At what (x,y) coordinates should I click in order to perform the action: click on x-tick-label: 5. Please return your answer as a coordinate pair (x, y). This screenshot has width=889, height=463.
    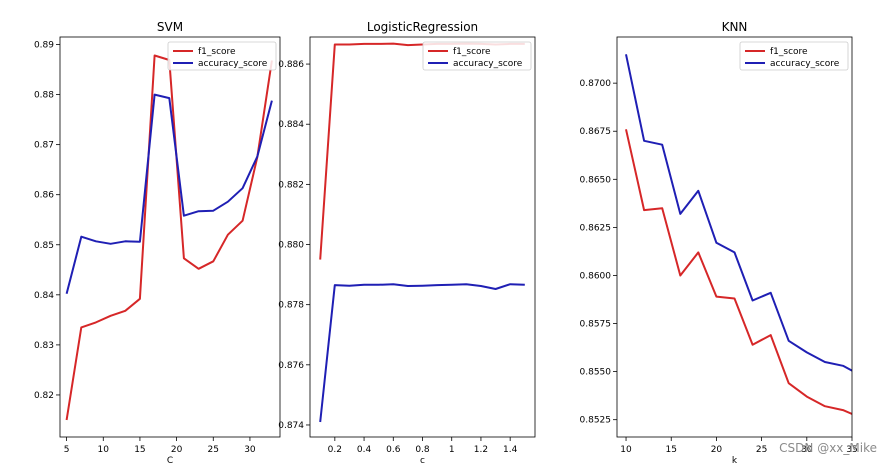
    Looking at the image, I should click on (67, 450).